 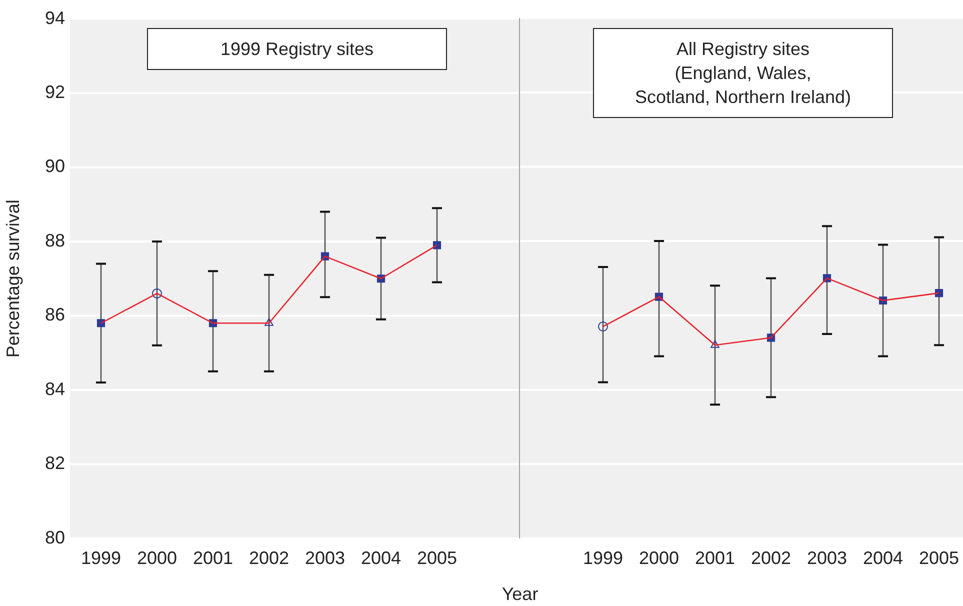 I want to click on y-tick-label: 90, so click(x=54, y=166).